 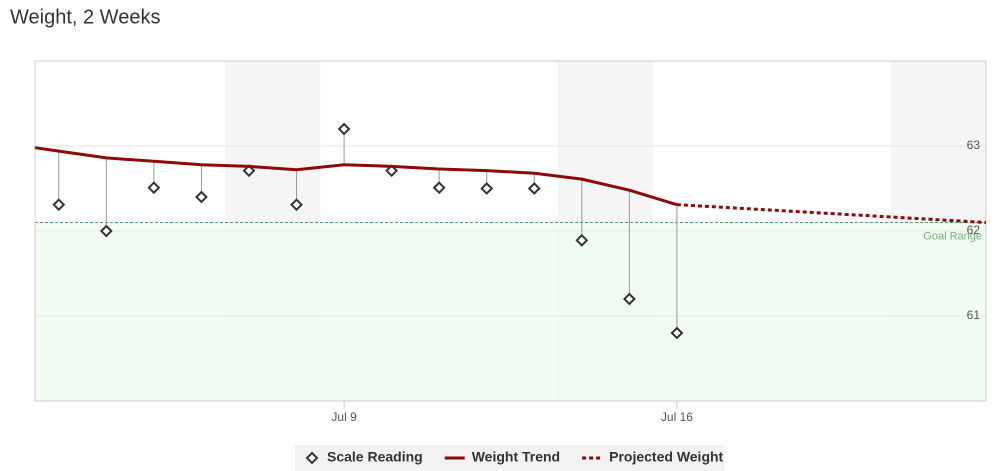 What do you see at coordinates (974, 230) in the screenshot?
I see `y-tick-label: 62` at bounding box center [974, 230].